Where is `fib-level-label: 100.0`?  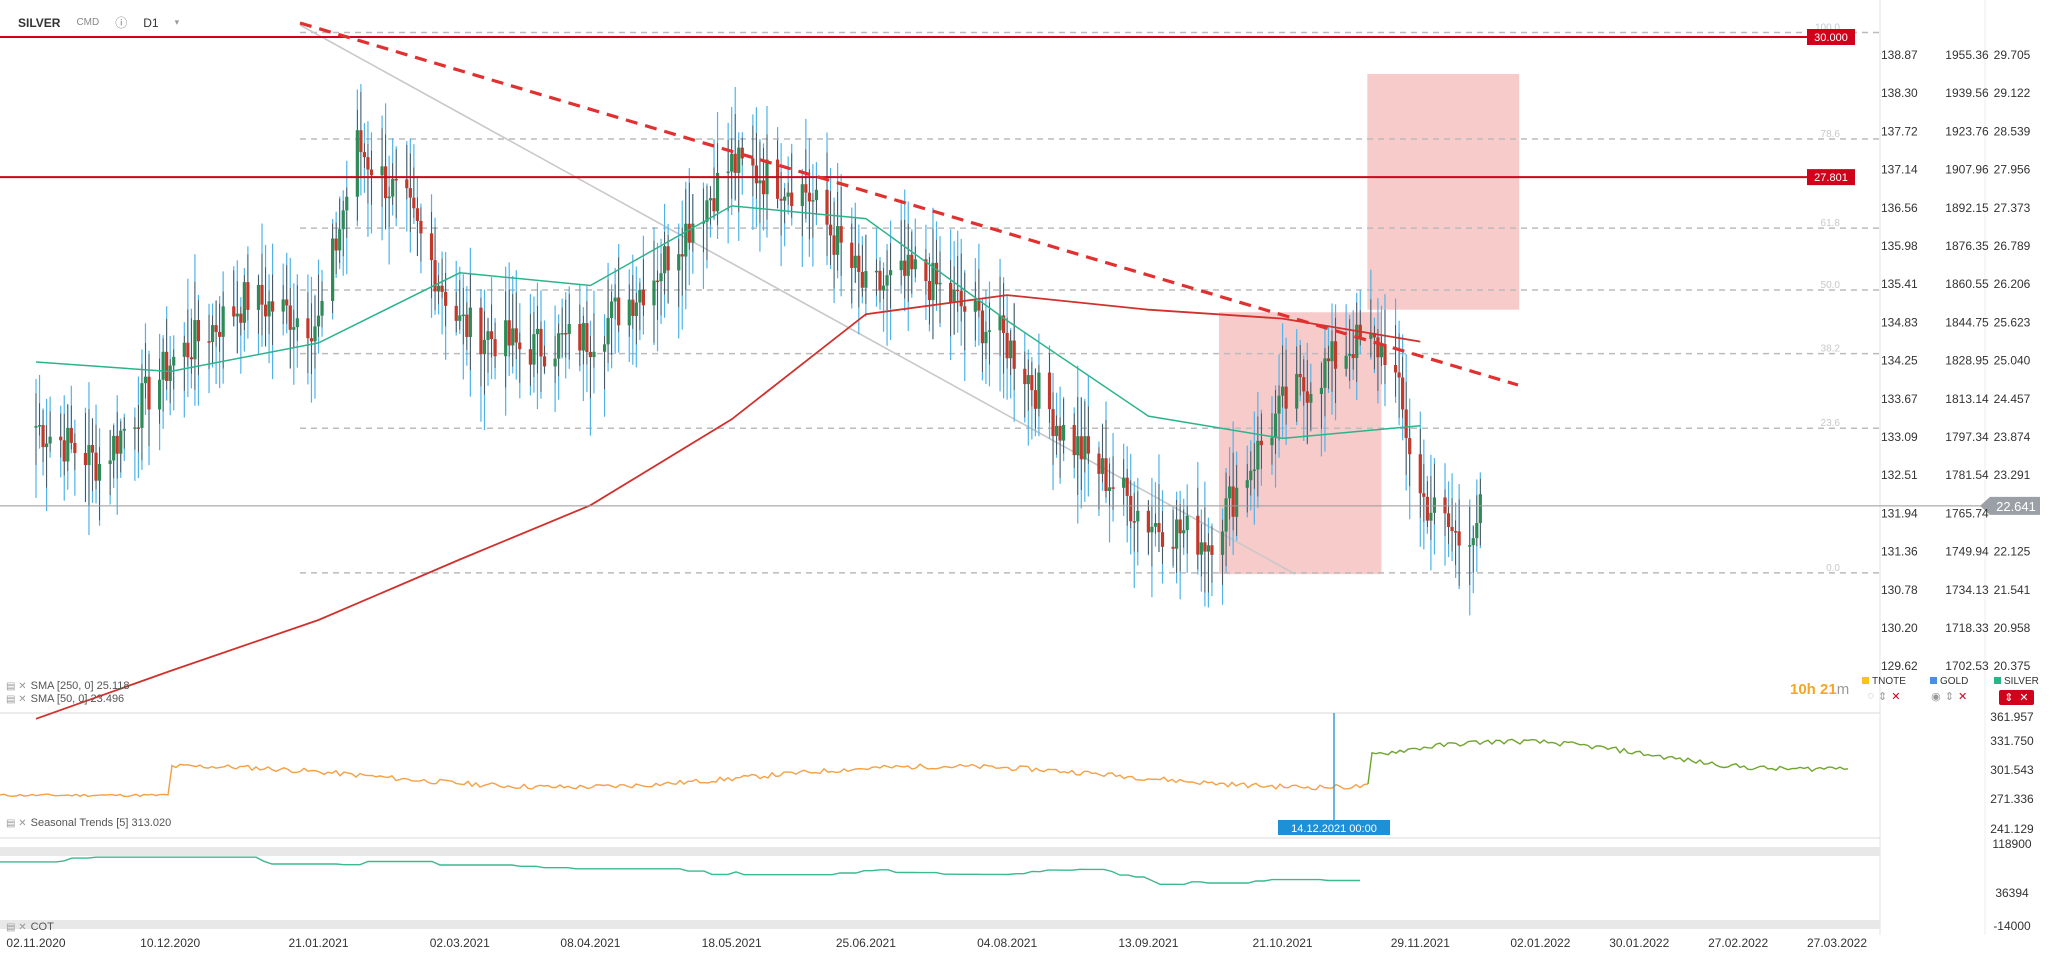
fib-level-label: 100.0 is located at coordinates (1827, 28).